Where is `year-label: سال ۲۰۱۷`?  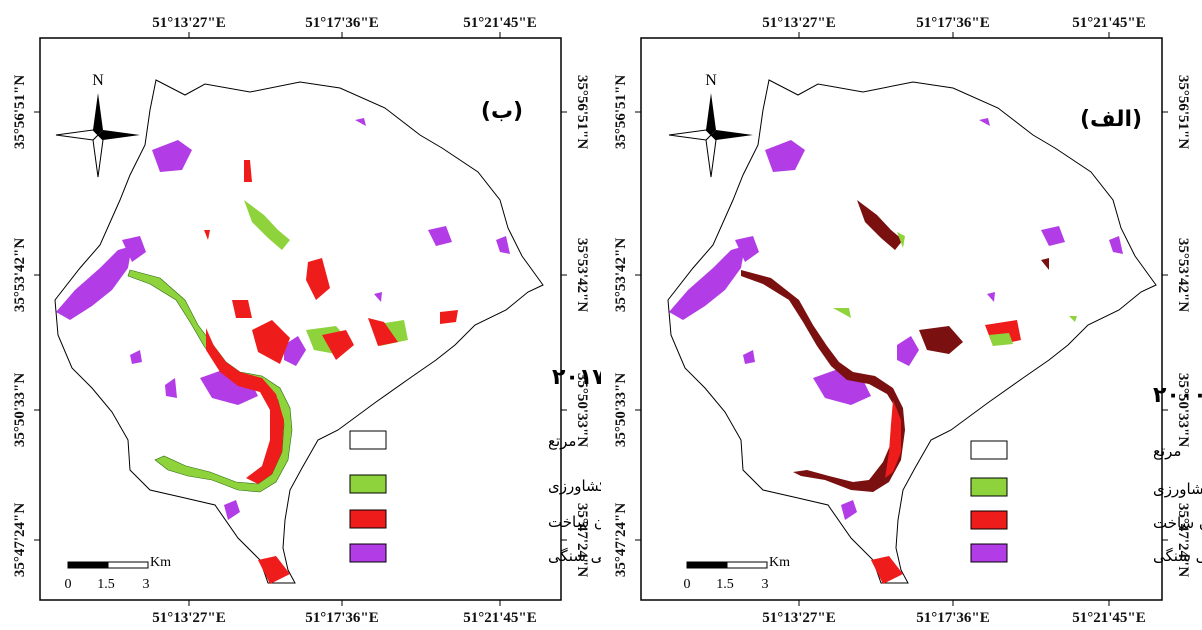
year-label: سال ۲۰۱۷ is located at coordinates (576, 377).